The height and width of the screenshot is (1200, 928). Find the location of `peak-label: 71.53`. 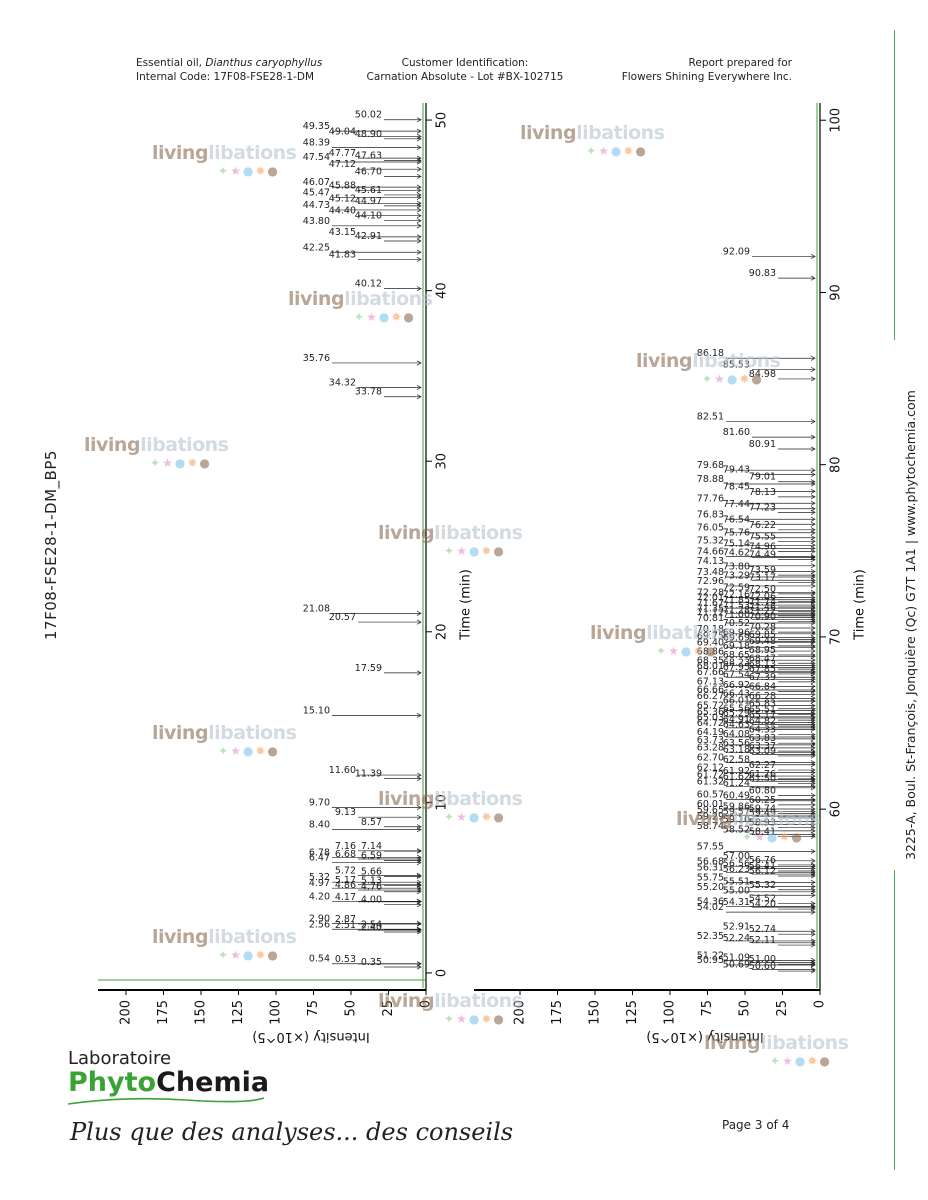

peak-label: 71.53 is located at coordinates (736, 606).